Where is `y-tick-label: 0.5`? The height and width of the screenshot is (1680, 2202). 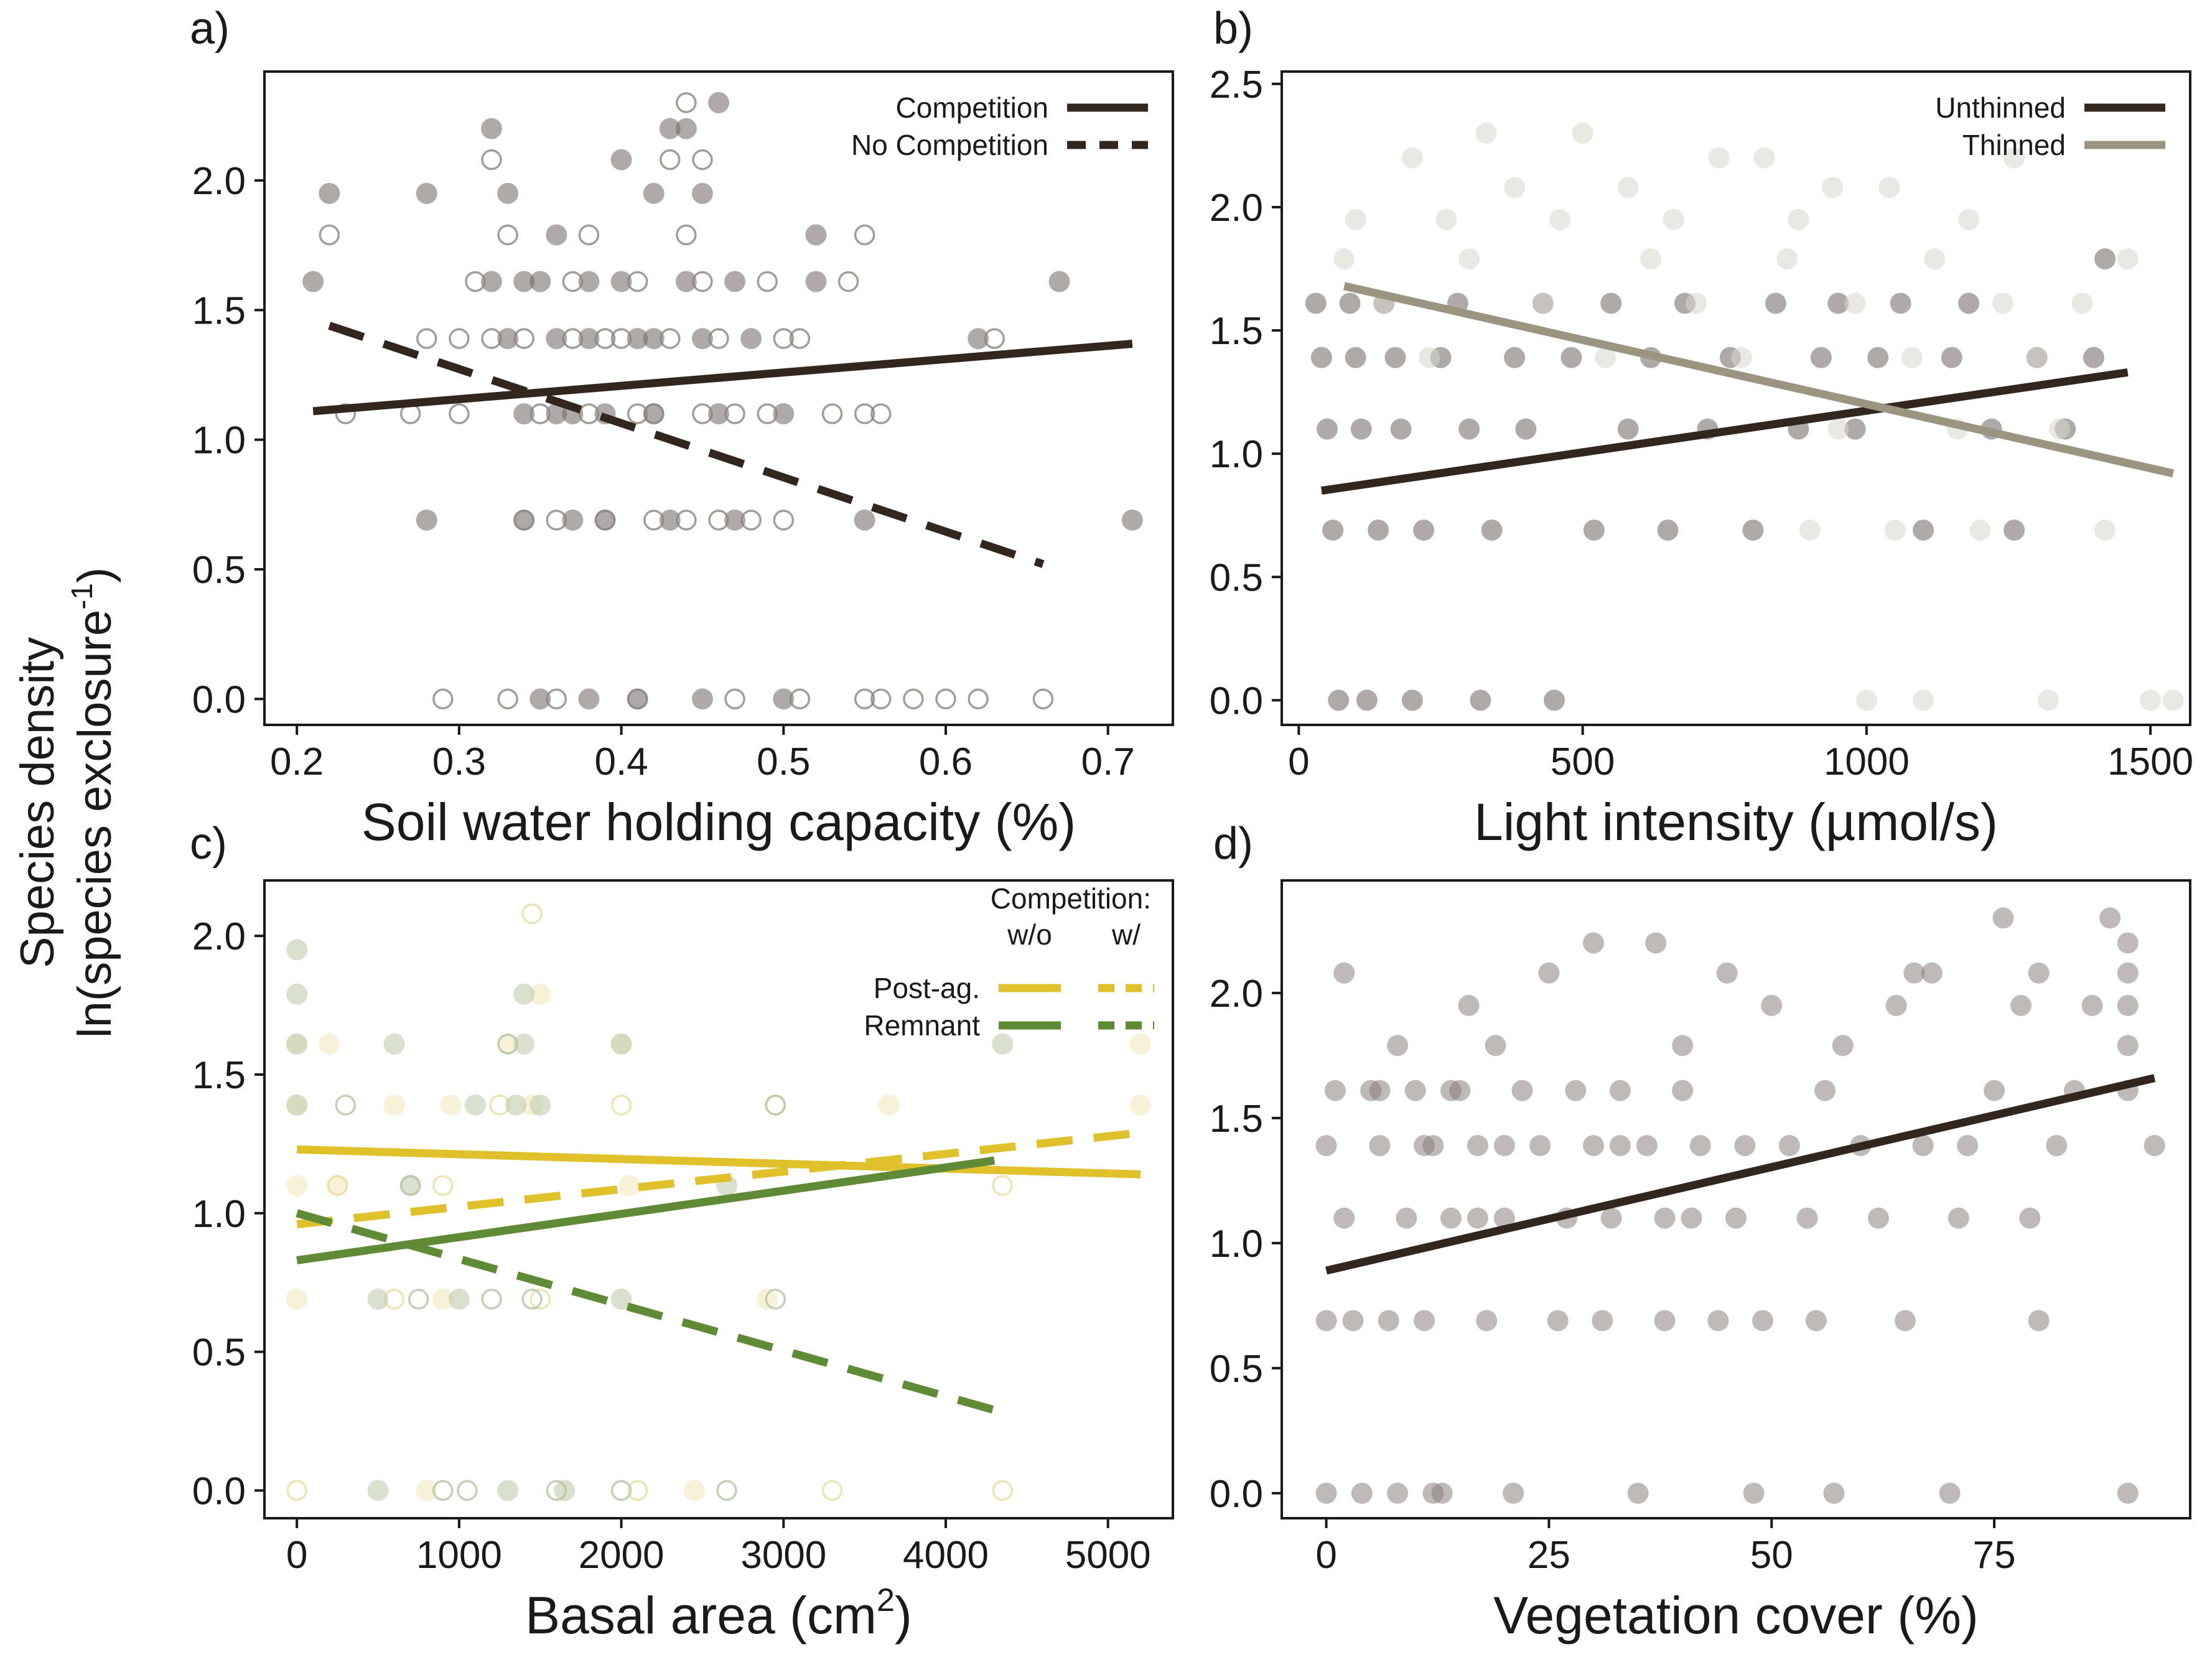
y-tick-label: 0.5 is located at coordinates (1237, 1370).